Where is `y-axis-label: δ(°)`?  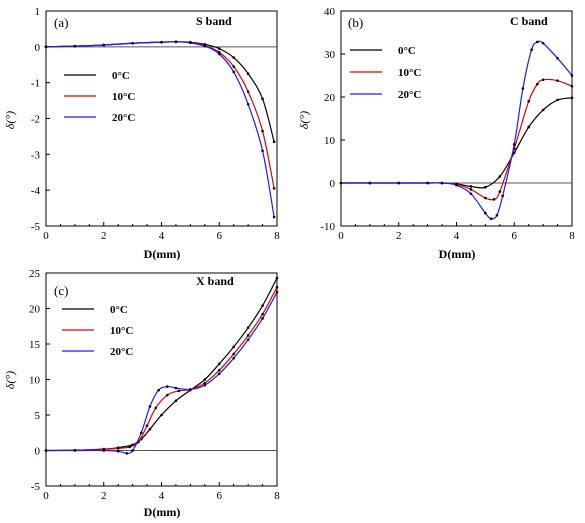 y-axis-label: δ(°) is located at coordinates (304, 120).